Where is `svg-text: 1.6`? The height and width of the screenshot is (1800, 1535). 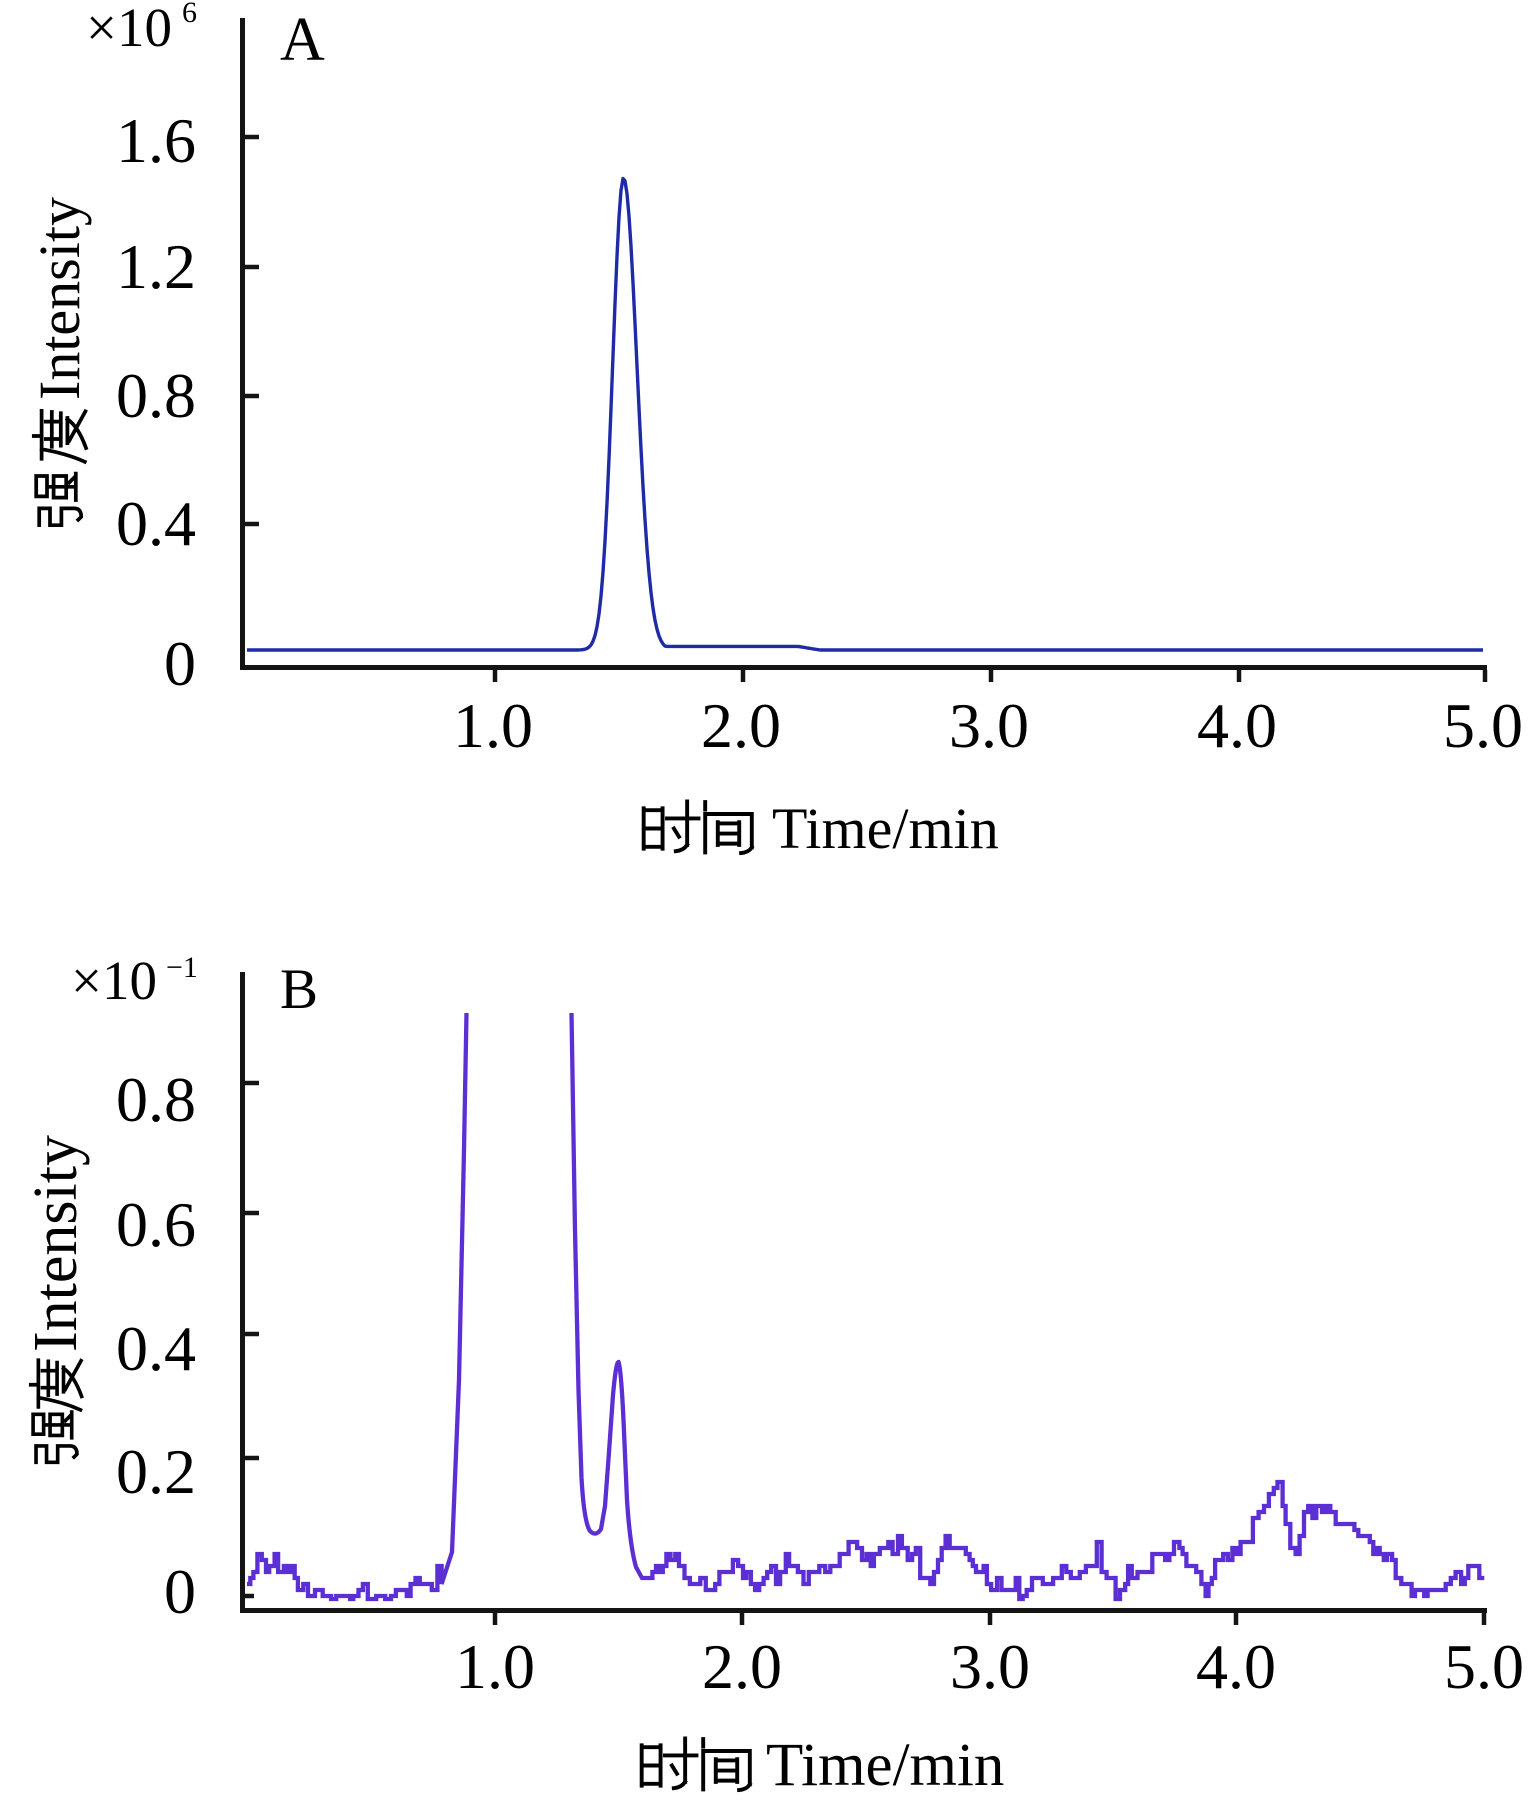 svg-text: 1.6 is located at coordinates (156, 140).